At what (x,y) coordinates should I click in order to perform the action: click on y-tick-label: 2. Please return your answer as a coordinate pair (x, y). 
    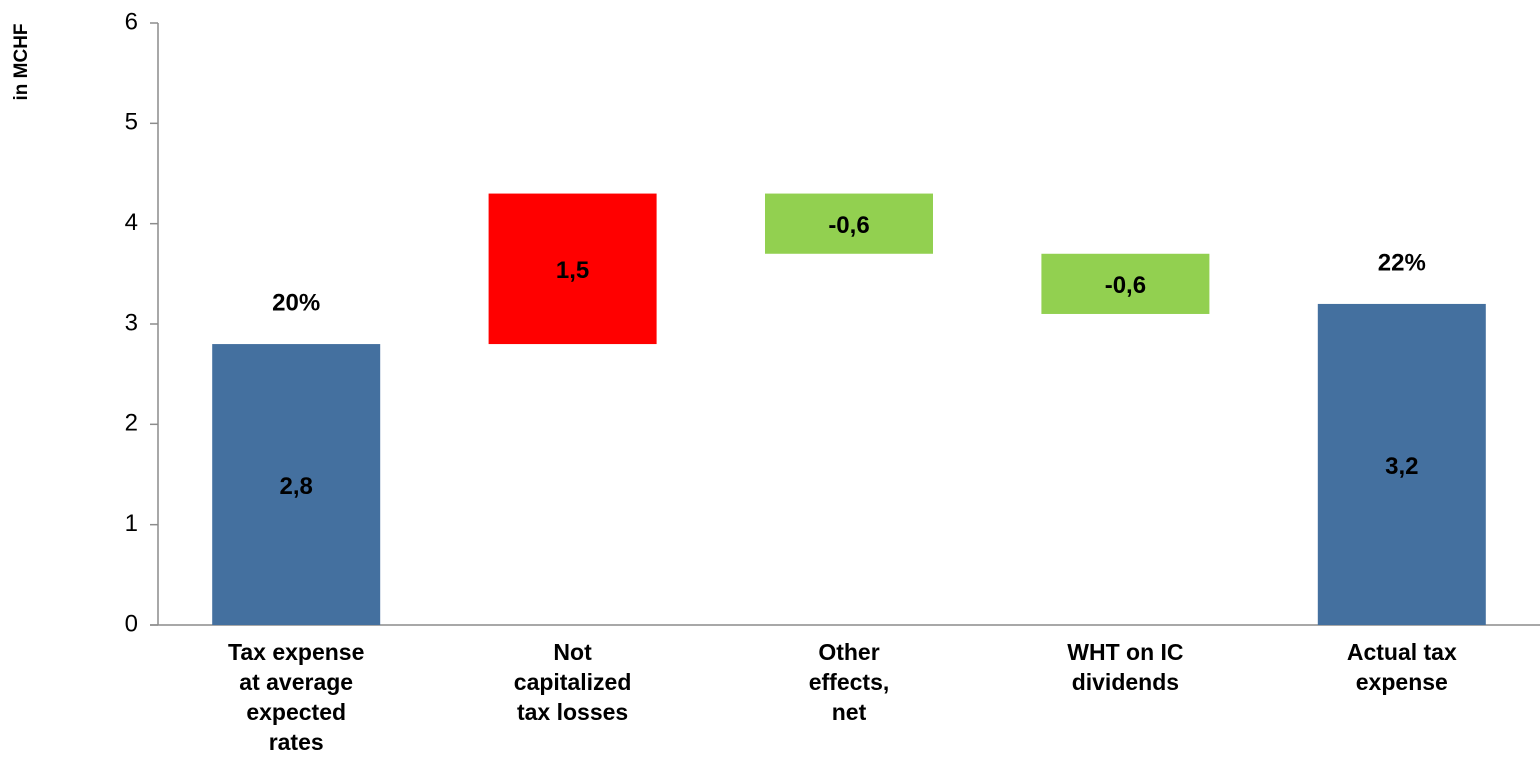
    Looking at the image, I should click on (131, 423).